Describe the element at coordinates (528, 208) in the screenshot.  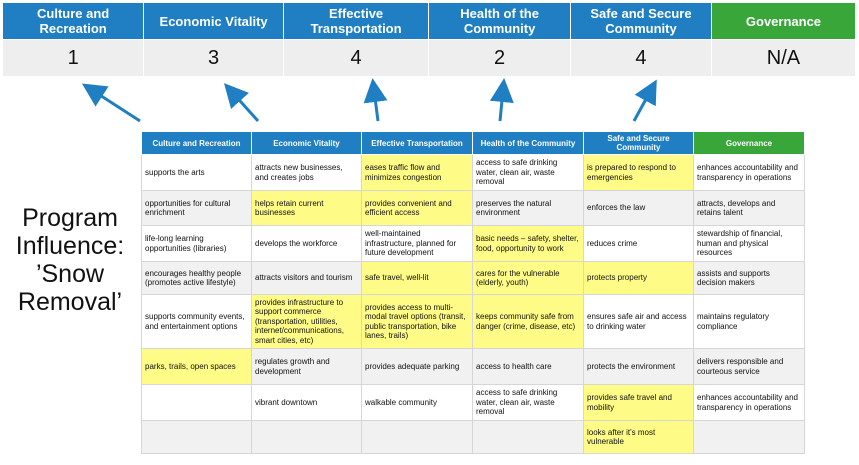
I see `matrix-cell: preserves the natural environment` at that location.